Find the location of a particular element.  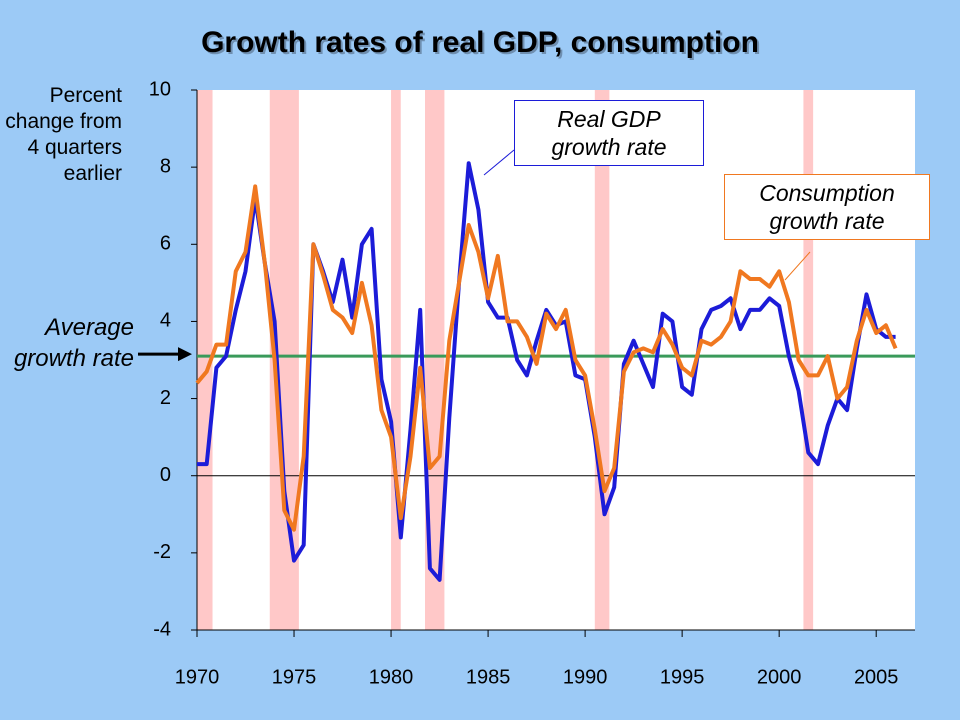

x-tick-label: 1985 is located at coordinates (488, 677).